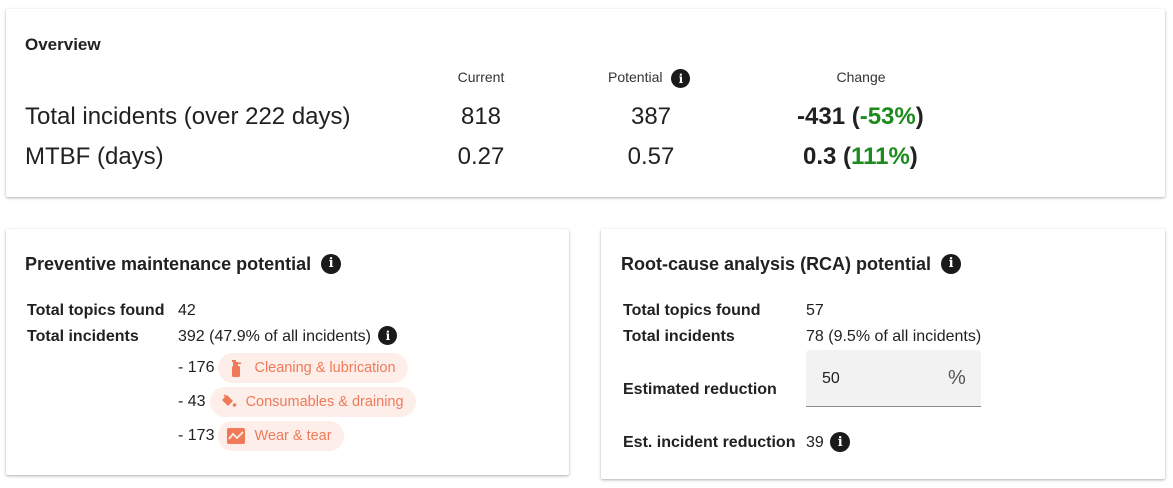 This screenshot has height=488, width=1173. Describe the element at coordinates (880, 156) in the screenshot. I see `change-percent: 111%` at that location.